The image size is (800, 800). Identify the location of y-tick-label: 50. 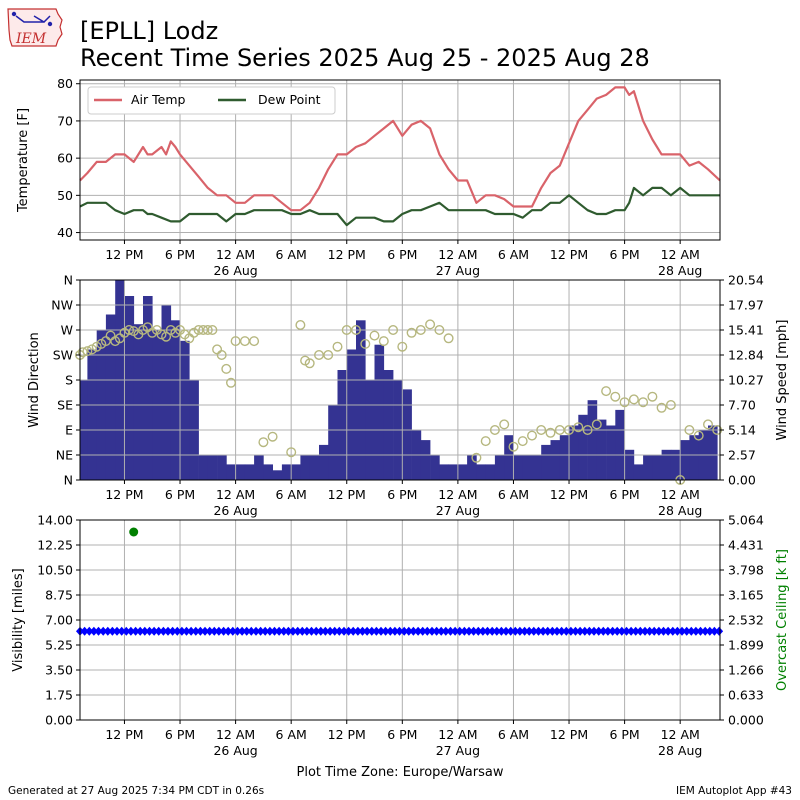
(65, 195).